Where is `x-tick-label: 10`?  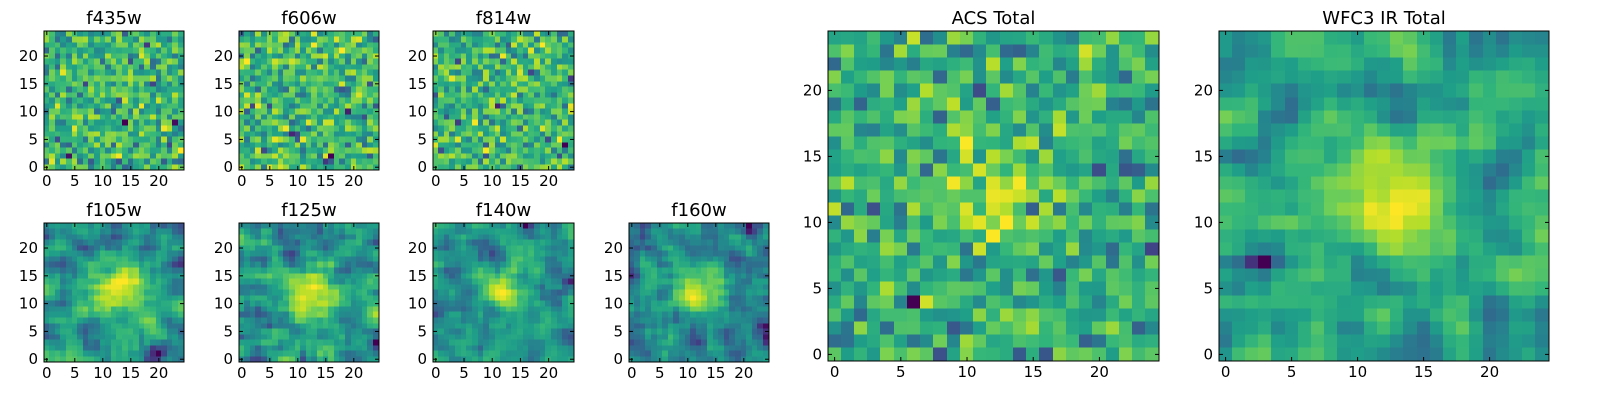 x-tick-label: 10 is located at coordinates (102, 373).